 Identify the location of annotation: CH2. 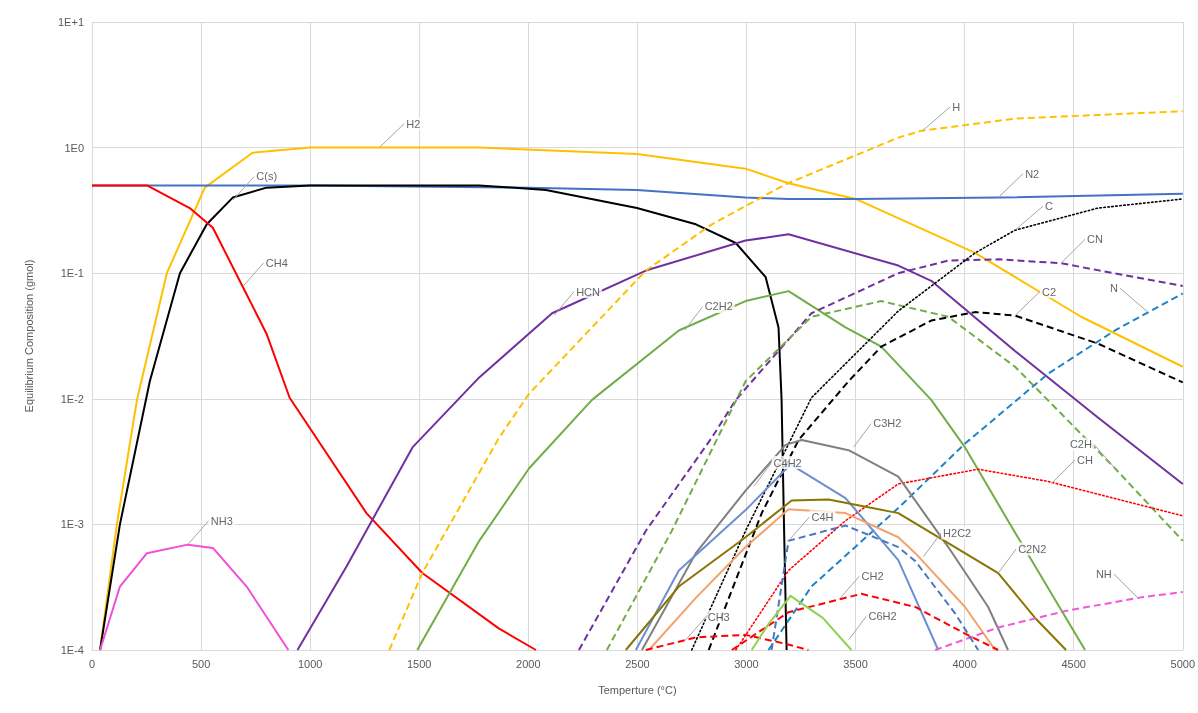
(872, 576).